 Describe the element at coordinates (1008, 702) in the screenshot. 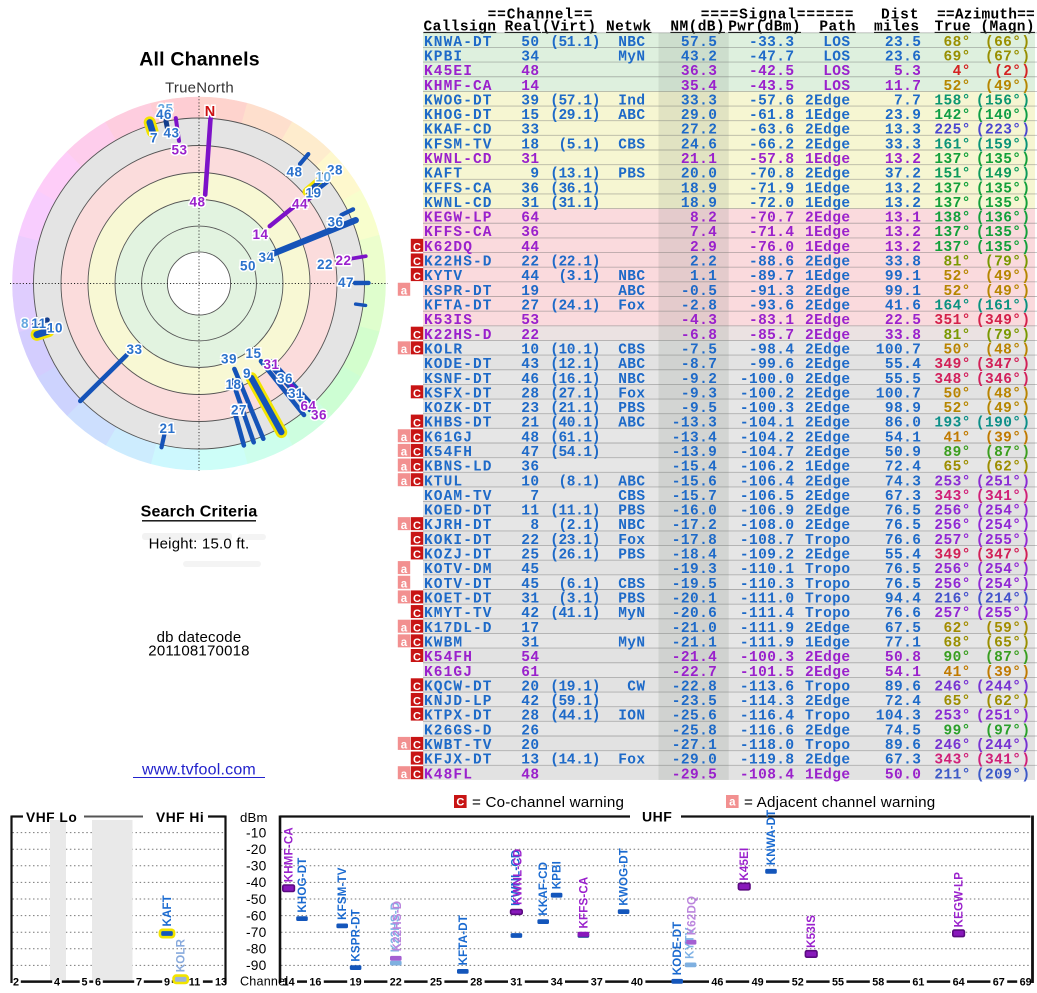

I see `svg-text: (62°)` at that location.